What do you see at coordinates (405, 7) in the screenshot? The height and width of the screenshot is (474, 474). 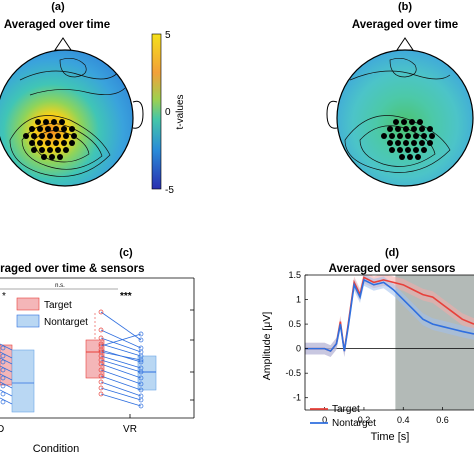 I see `panel-b-label: (b)` at bounding box center [405, 7].